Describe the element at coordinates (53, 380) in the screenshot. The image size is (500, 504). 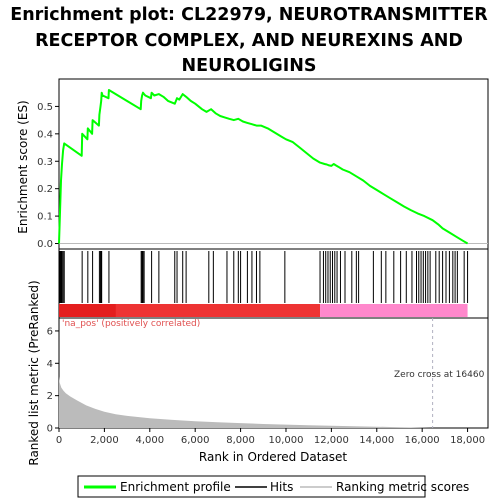
I see `metric-y-axis: 0 2 4 6` at that location.